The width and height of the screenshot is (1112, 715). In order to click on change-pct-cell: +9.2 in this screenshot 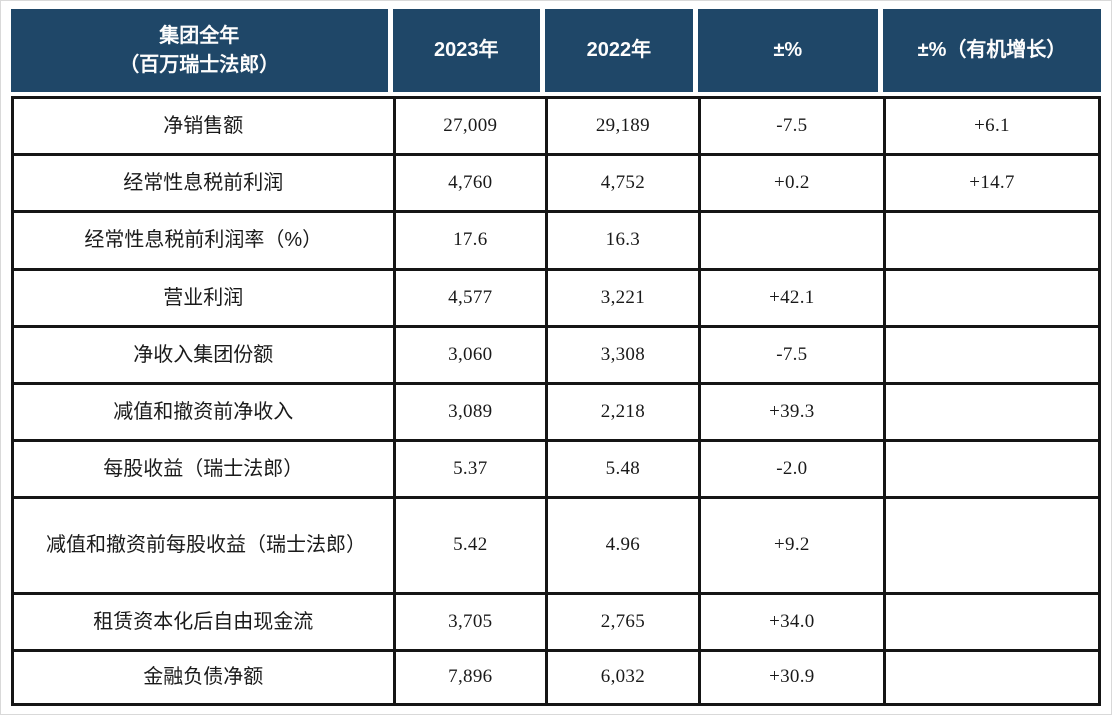, I will do `click(790, 544)`.